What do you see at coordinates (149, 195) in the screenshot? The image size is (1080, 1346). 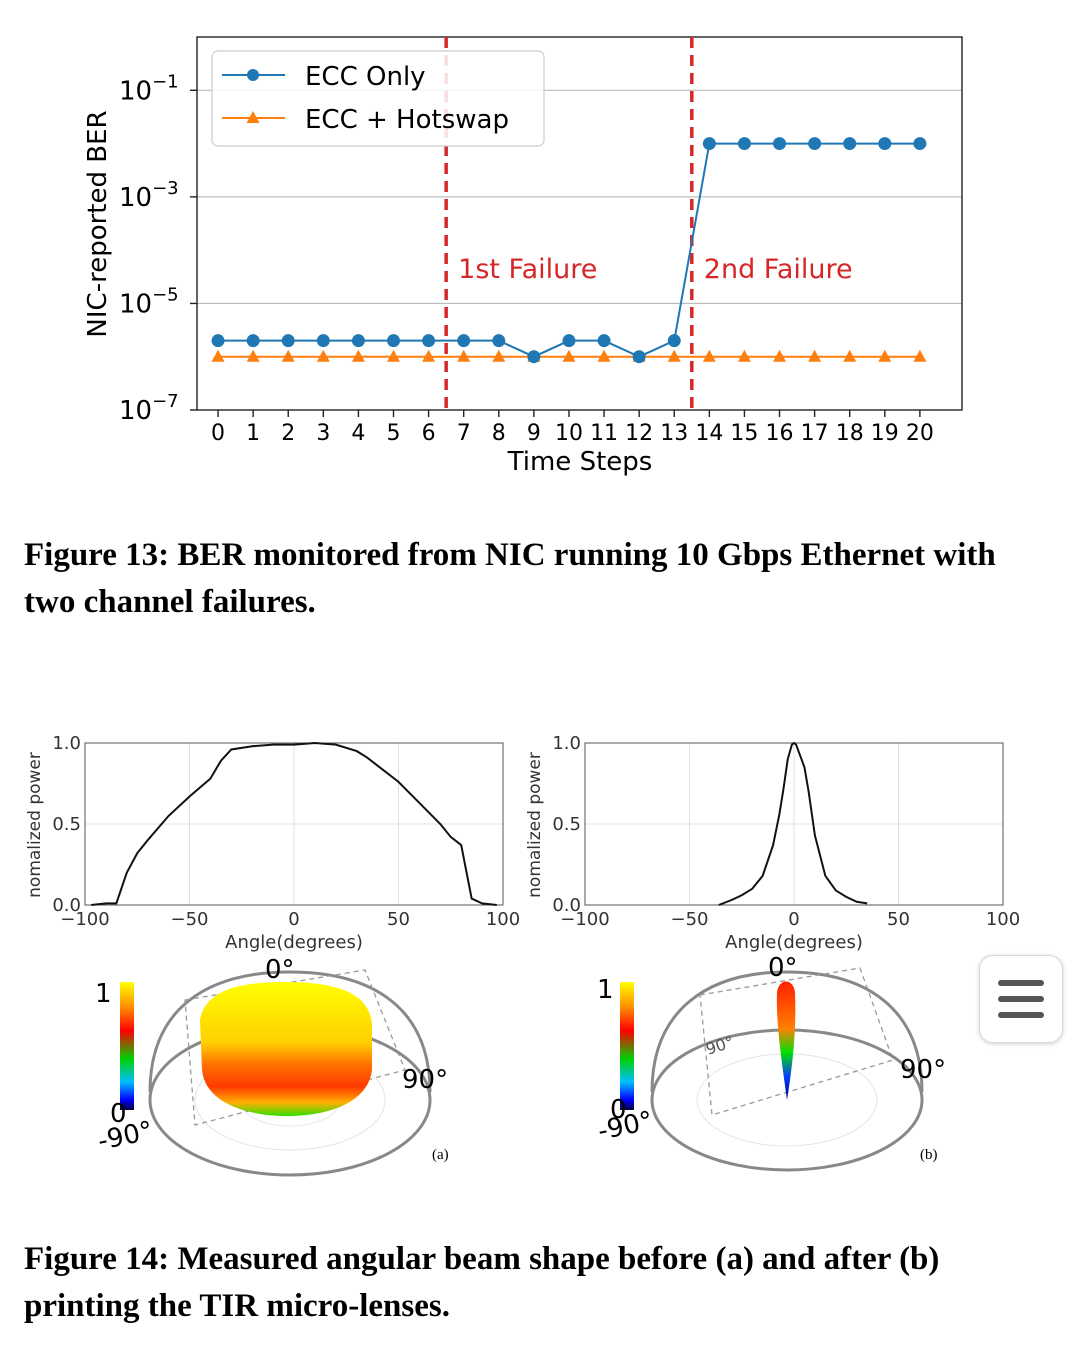 I see `f13-y-tick-label: 10⁻³` at bounding box center [149, 195].